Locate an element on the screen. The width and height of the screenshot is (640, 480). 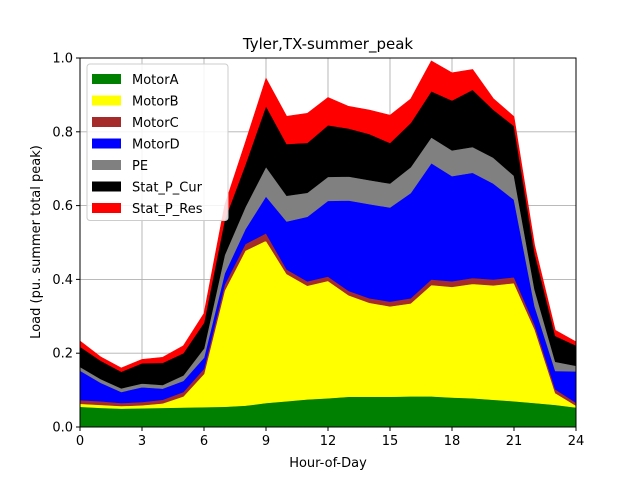
legend-swatch-stat-p-res is located at coordinates (106, 208).